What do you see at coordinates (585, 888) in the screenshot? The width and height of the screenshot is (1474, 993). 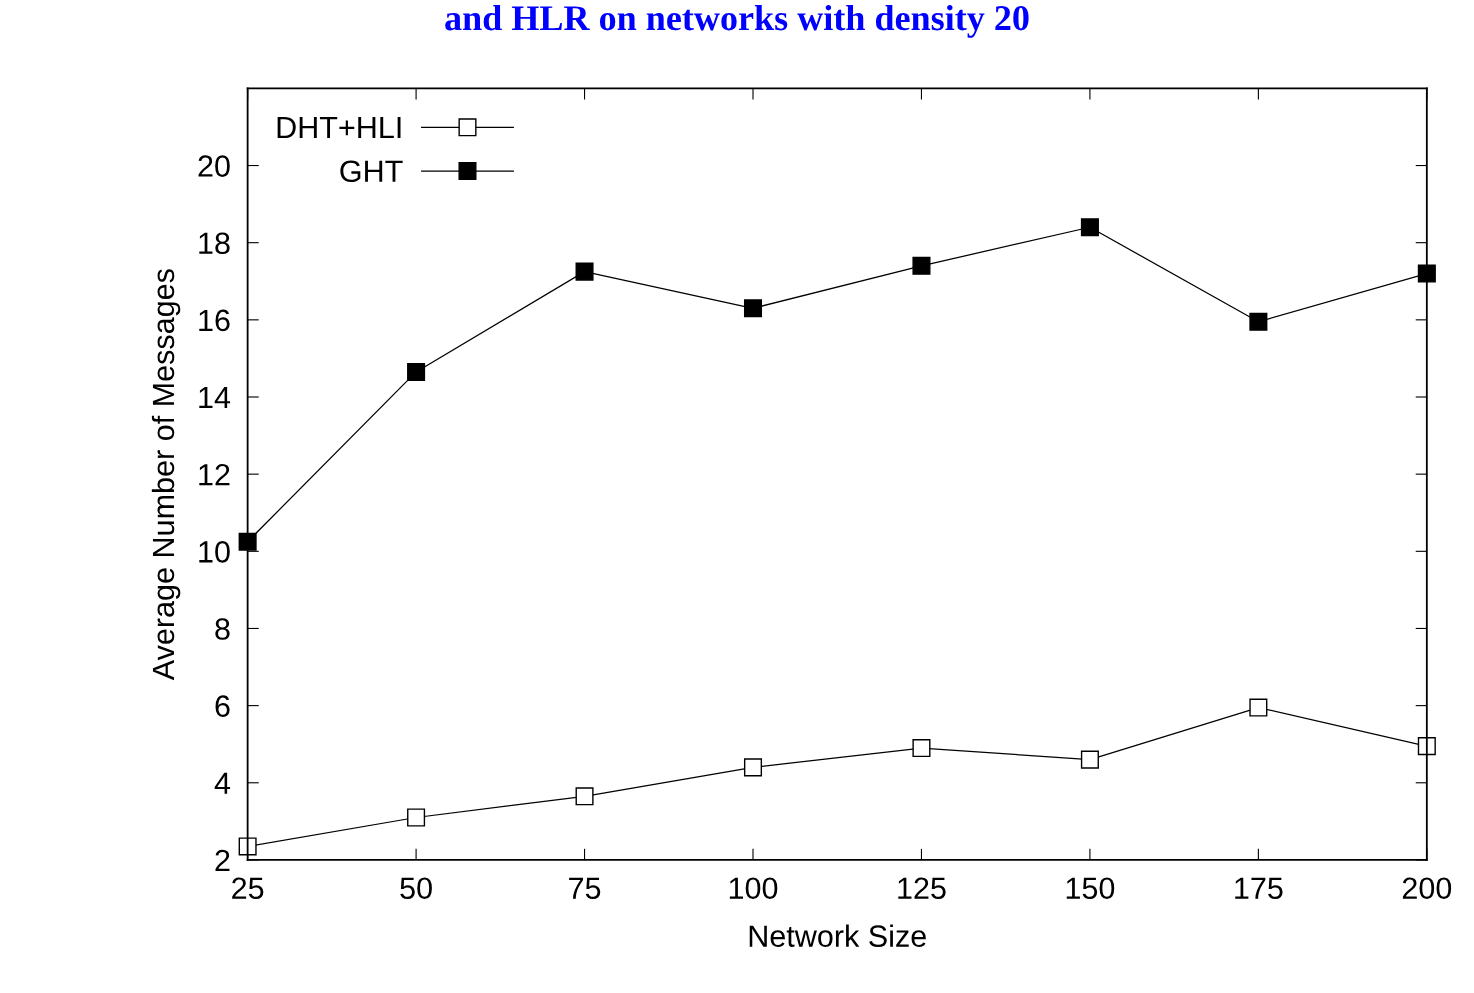 I see `x-tick-label: 75` at bounding box center [585, 888].